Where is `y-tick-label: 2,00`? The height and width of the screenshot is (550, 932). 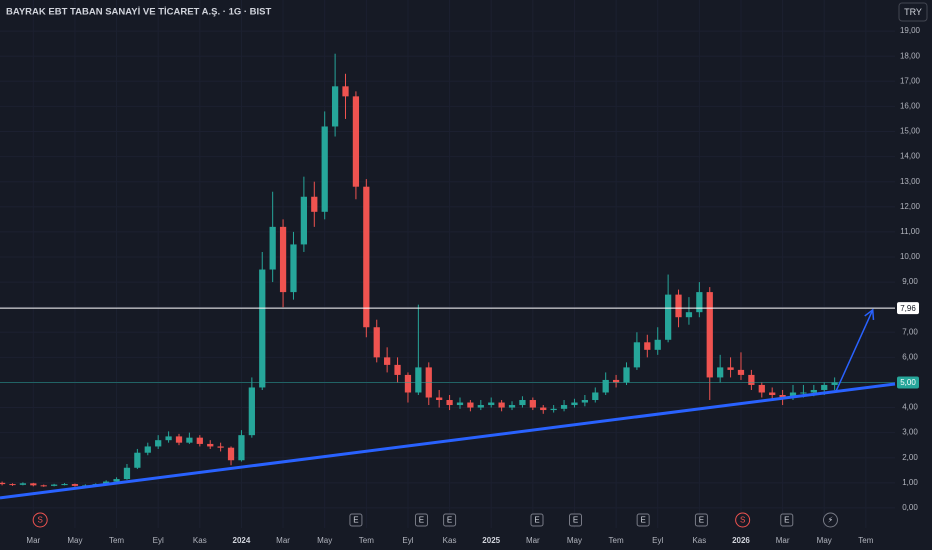 y-tick-label: 2,00 is located at coordinates (910, 457).